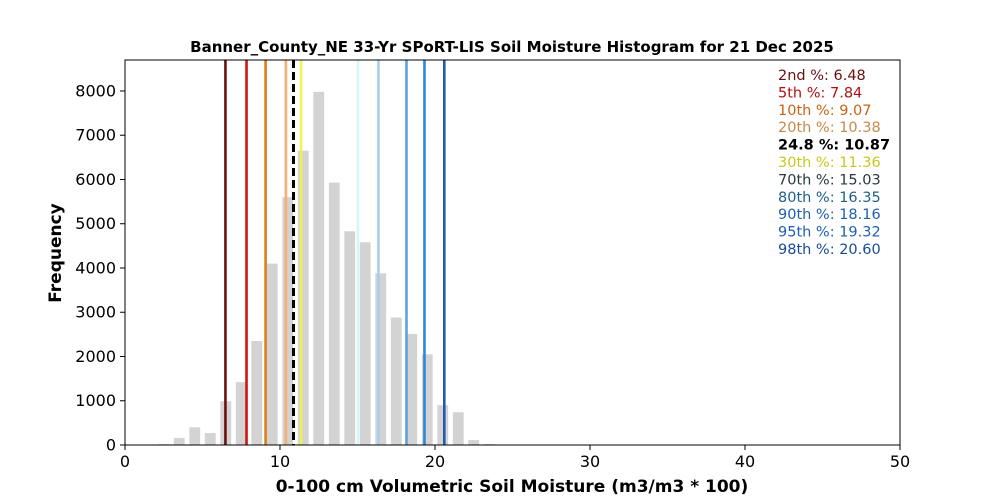 The height and width of the screenshot is (500, 1000). What do you see at coordinates (56, 253) in the screenshot?
I see `y-axis-label: Frequency` at bounding box center [56, 253].